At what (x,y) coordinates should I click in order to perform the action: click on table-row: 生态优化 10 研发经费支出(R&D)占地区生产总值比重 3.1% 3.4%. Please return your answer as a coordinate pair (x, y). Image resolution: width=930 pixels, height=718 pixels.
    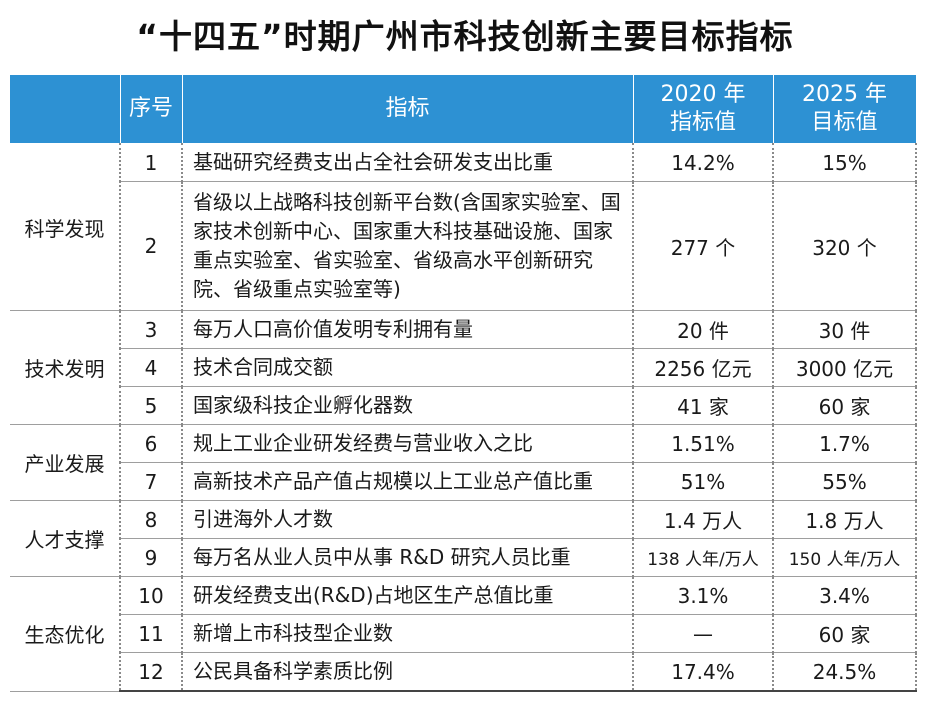
    Looking at the image, I should click on (463, 596).